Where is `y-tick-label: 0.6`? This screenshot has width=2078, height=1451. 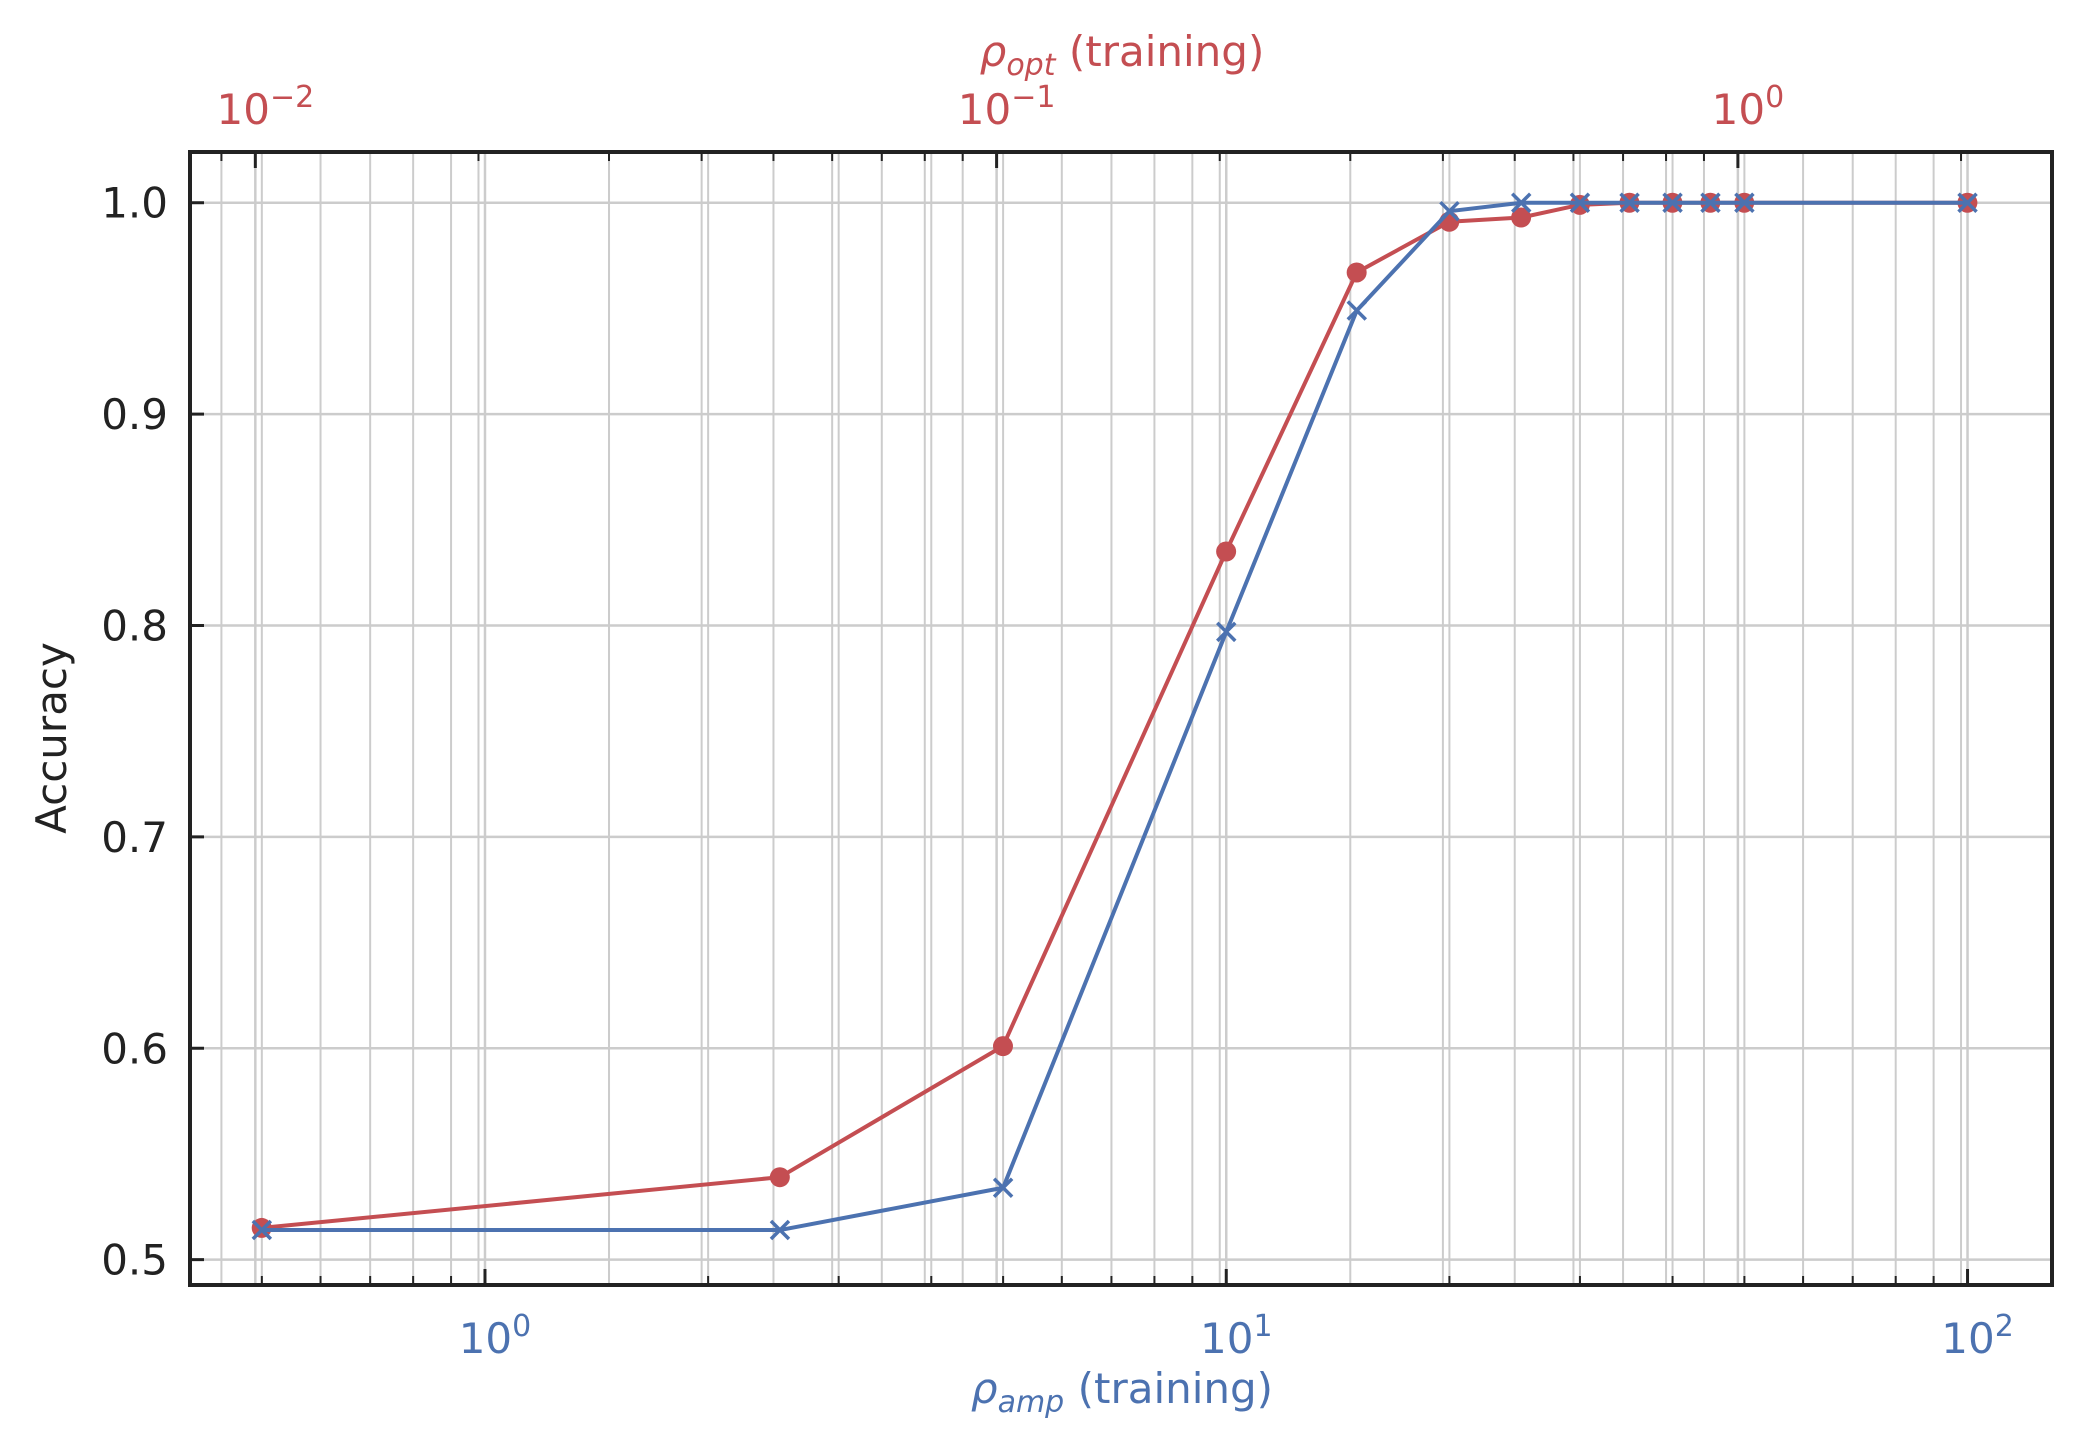 y-tick-label: 0.6 is located at coordinates (134, 1048).